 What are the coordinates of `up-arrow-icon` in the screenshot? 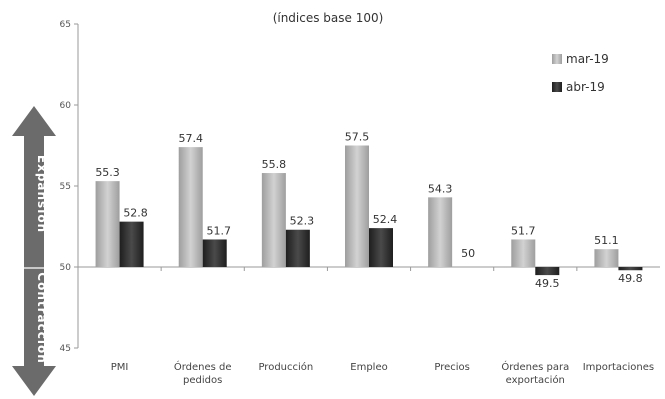 It's located at (34, 187).